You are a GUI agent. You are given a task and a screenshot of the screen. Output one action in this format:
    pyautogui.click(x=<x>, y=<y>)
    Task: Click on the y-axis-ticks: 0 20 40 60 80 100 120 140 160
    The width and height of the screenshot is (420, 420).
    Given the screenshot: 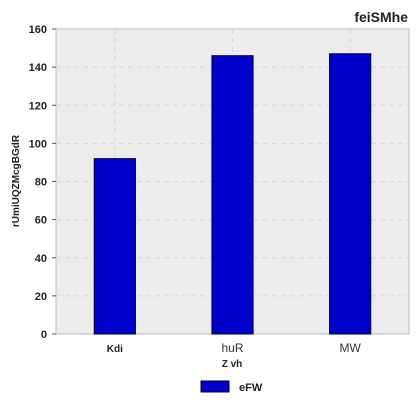 What is the action you would take?
    pyautogui.click(x=42, y=182)
    